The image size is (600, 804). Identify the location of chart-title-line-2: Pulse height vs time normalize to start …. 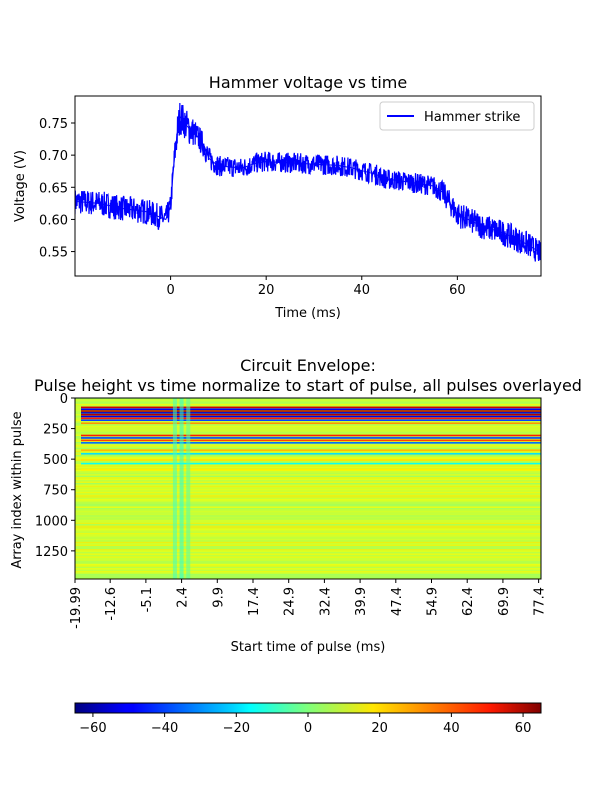
(308, 385).